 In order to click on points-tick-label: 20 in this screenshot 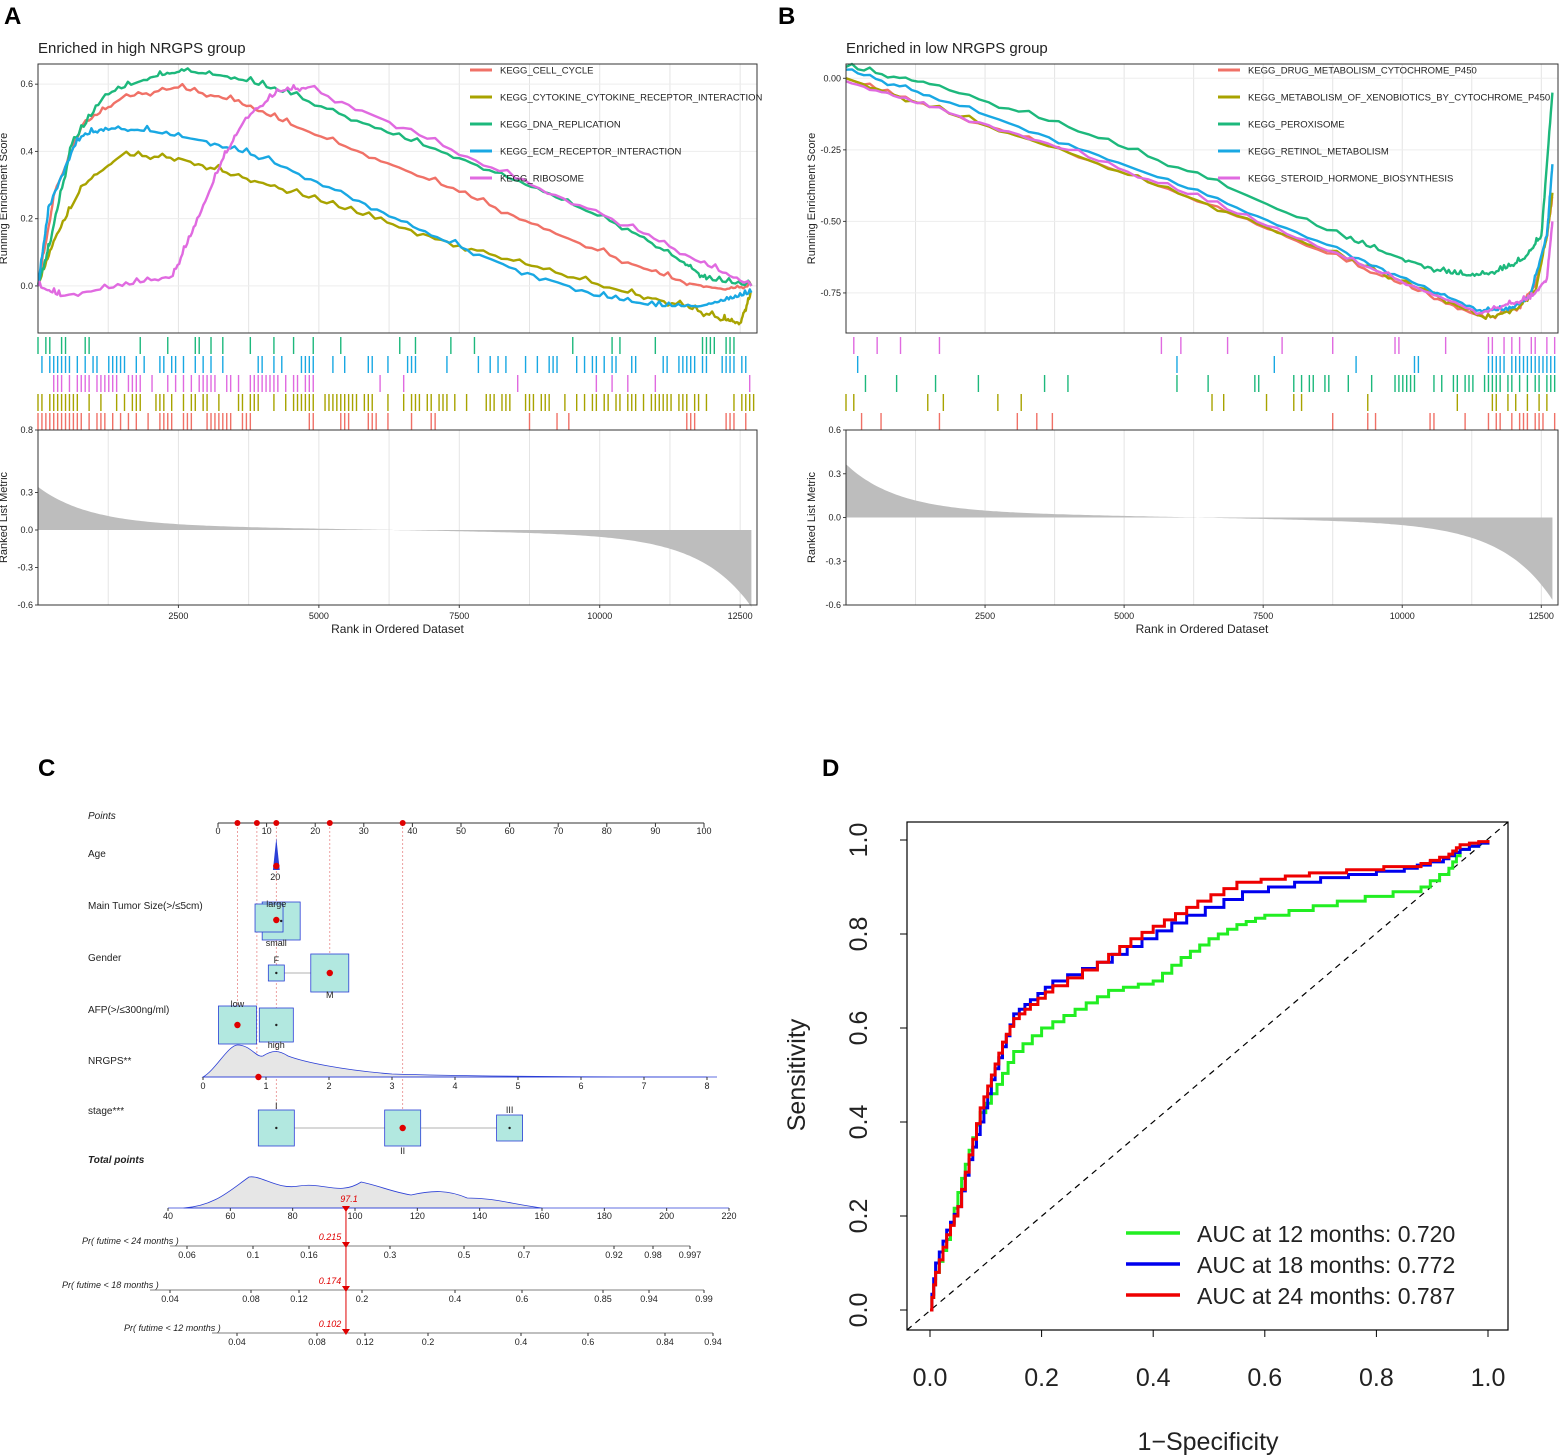, I will do `click(315, 831)`.